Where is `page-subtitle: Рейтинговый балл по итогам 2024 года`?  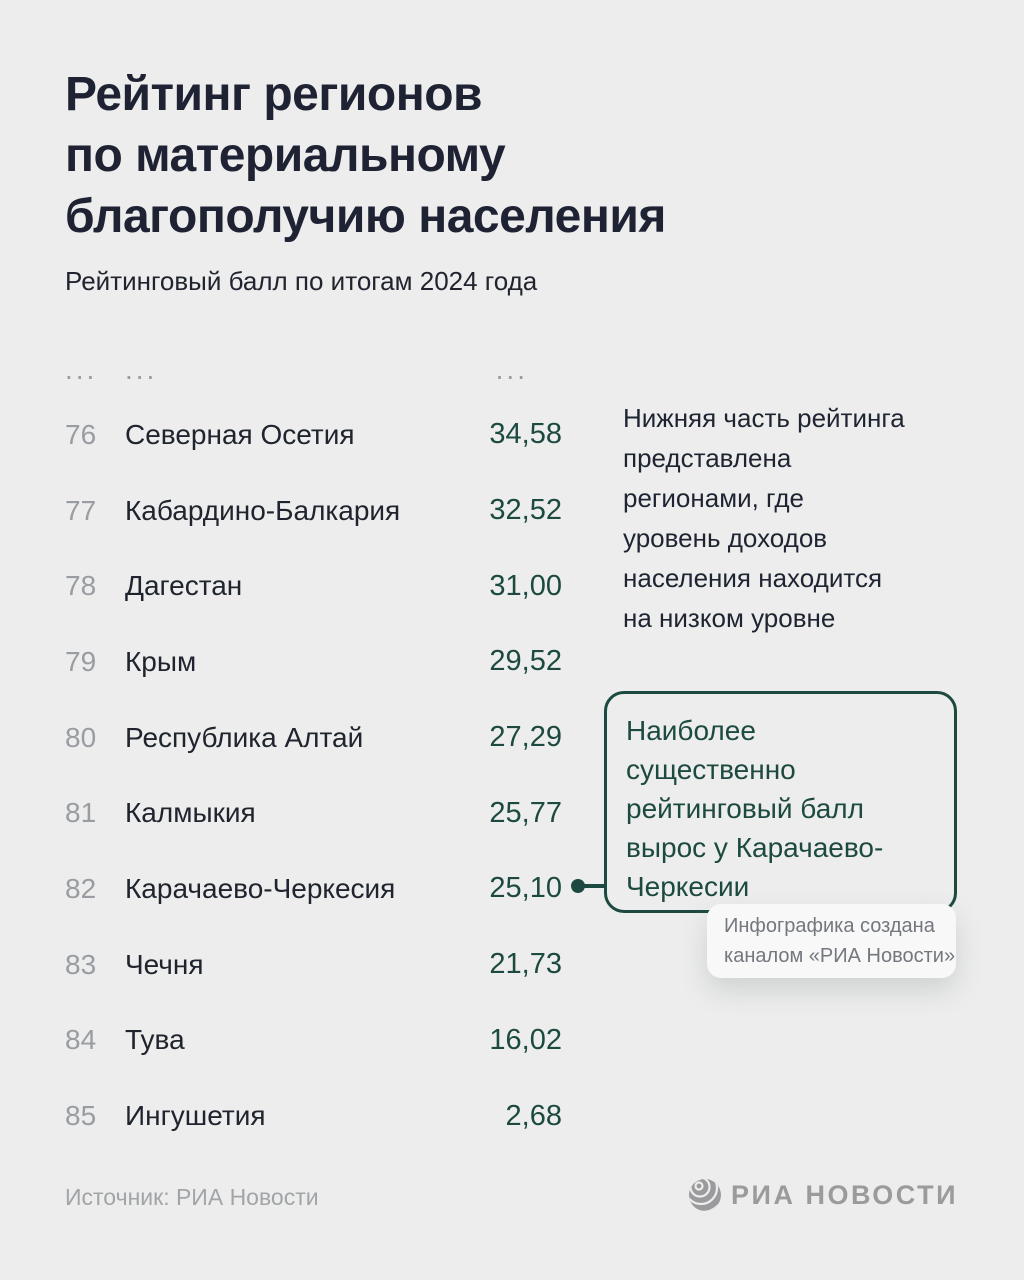
page-subtitle: Рейтинговый балл по итогам 2024 года is located at coordinates (301, 281).